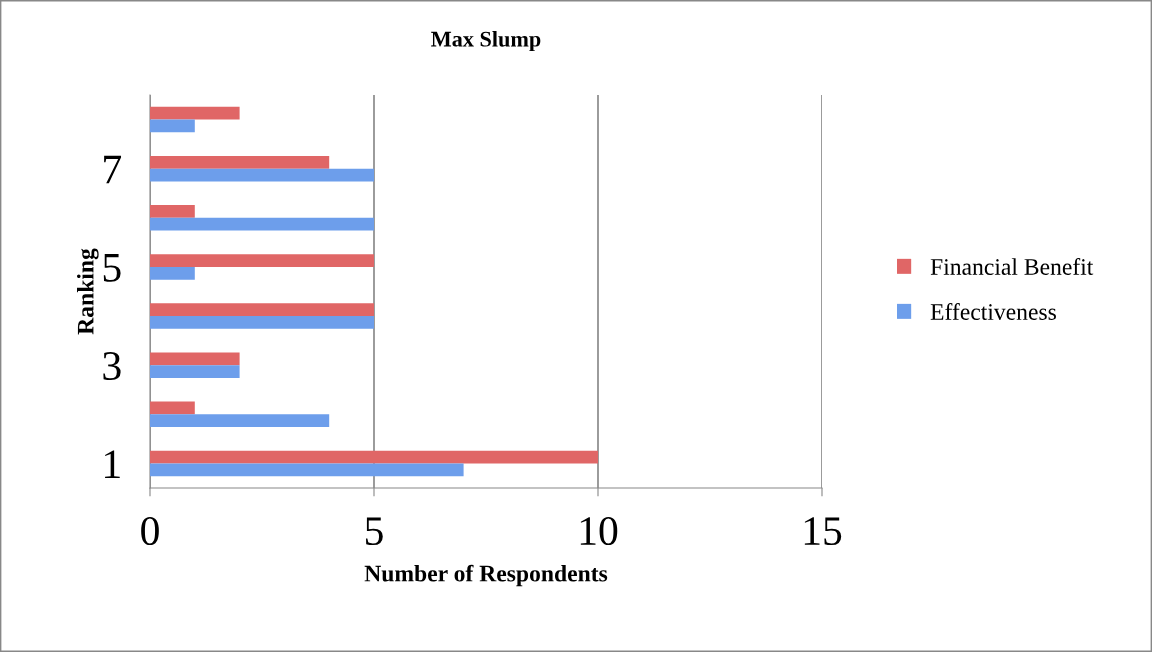 This screenshot has height=652, width=1152. What do you see at coordinates (486, 41) in the screenshot?
I see `chart-title: Max Slump` at bounding box center [486, 41].